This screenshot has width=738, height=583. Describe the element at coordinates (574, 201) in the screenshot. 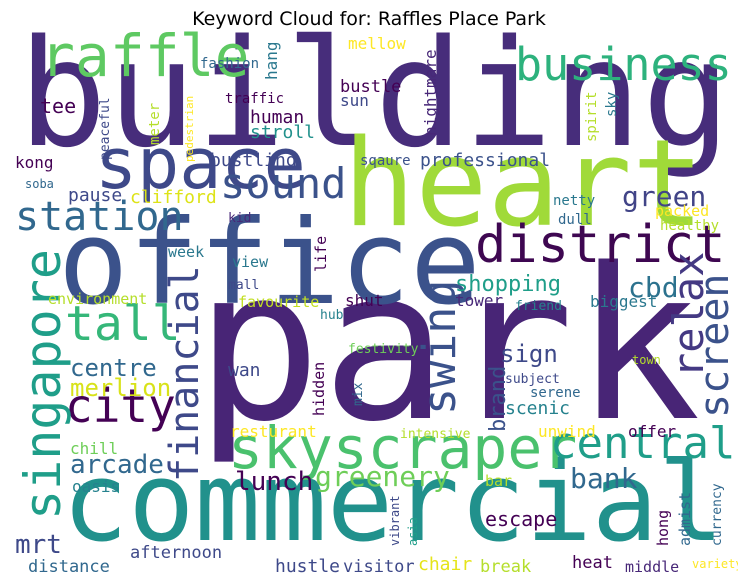

I see `keyword: netty` at that location.